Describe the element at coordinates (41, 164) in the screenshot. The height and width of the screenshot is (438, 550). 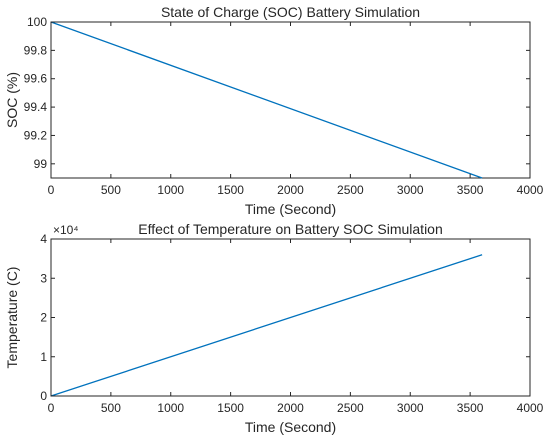
I see `y-tick-label: 99` at that location.